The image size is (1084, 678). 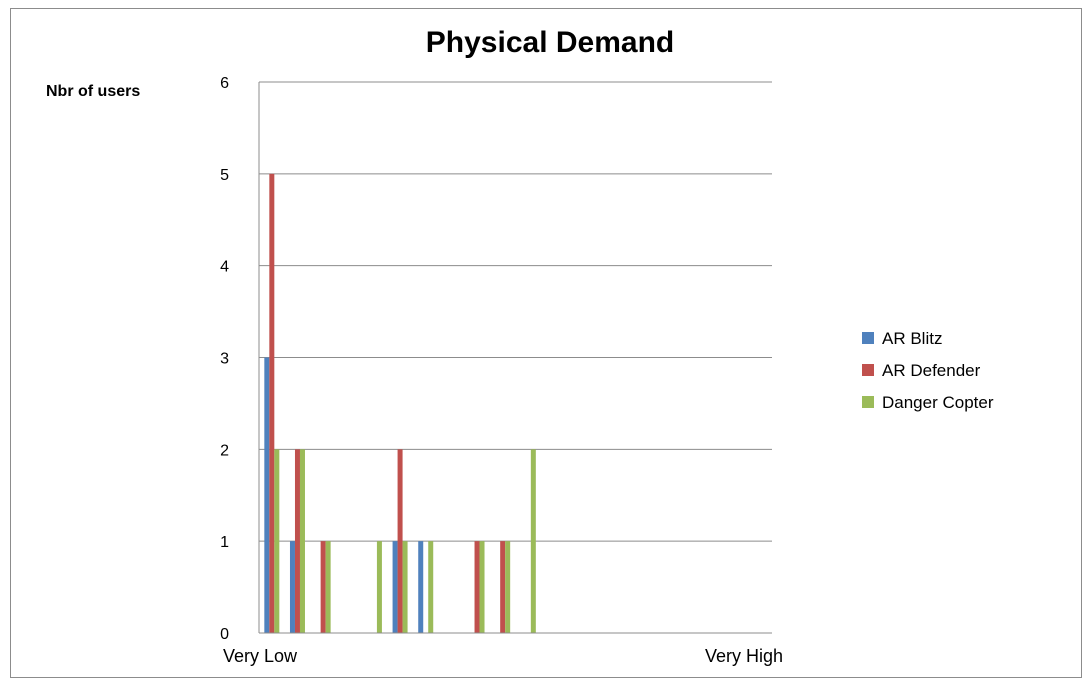 What do you see at coordinates (912, 338) in the screenshot?
I see `legend-label: AR Blitz` at bounding box center [912, 338].